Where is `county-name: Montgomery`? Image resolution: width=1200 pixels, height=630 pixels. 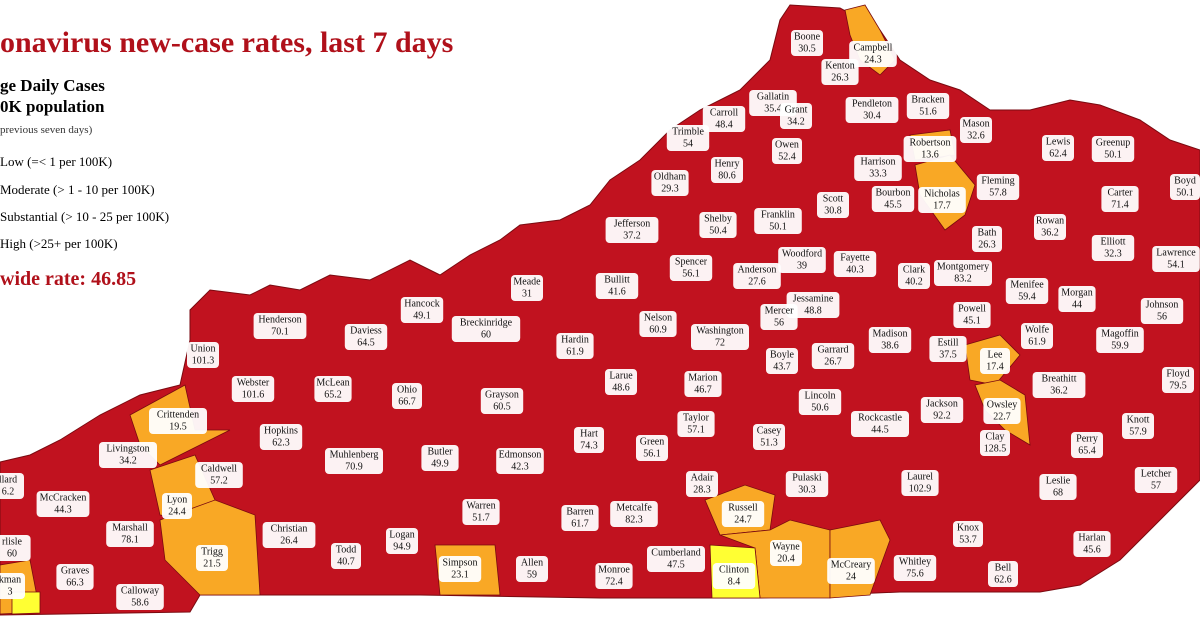 county-name: Montgomery is located at coordinates (963, 266).